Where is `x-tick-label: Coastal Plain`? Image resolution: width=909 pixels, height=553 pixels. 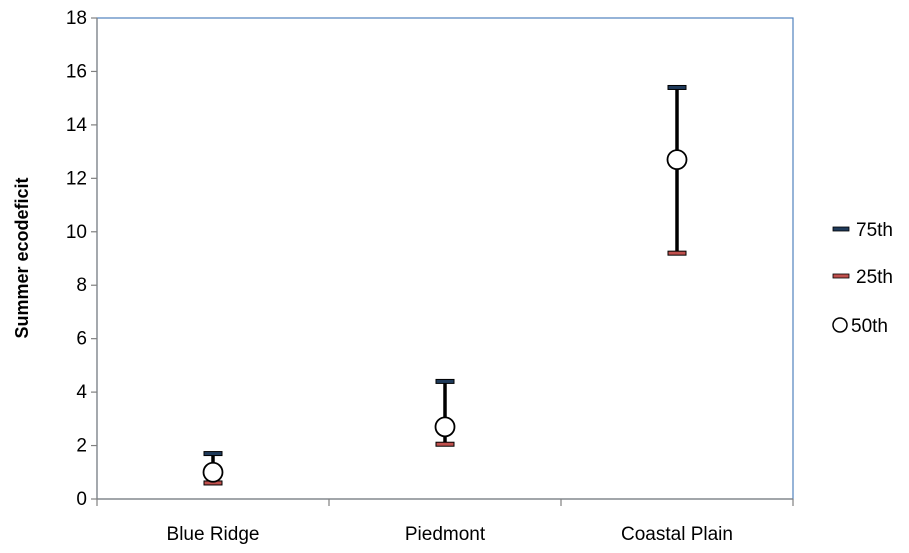 x-tick-label: Coastal Plain is located at coordinates (677, 534).